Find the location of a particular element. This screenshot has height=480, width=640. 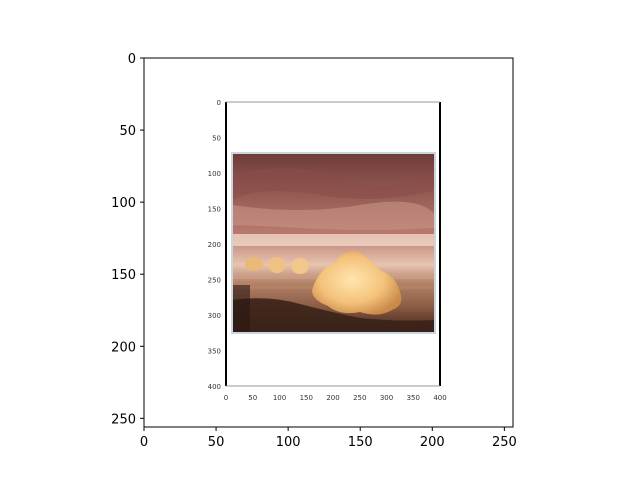

inner-y-tick-label: 100 is located at coordinates (214, 174).